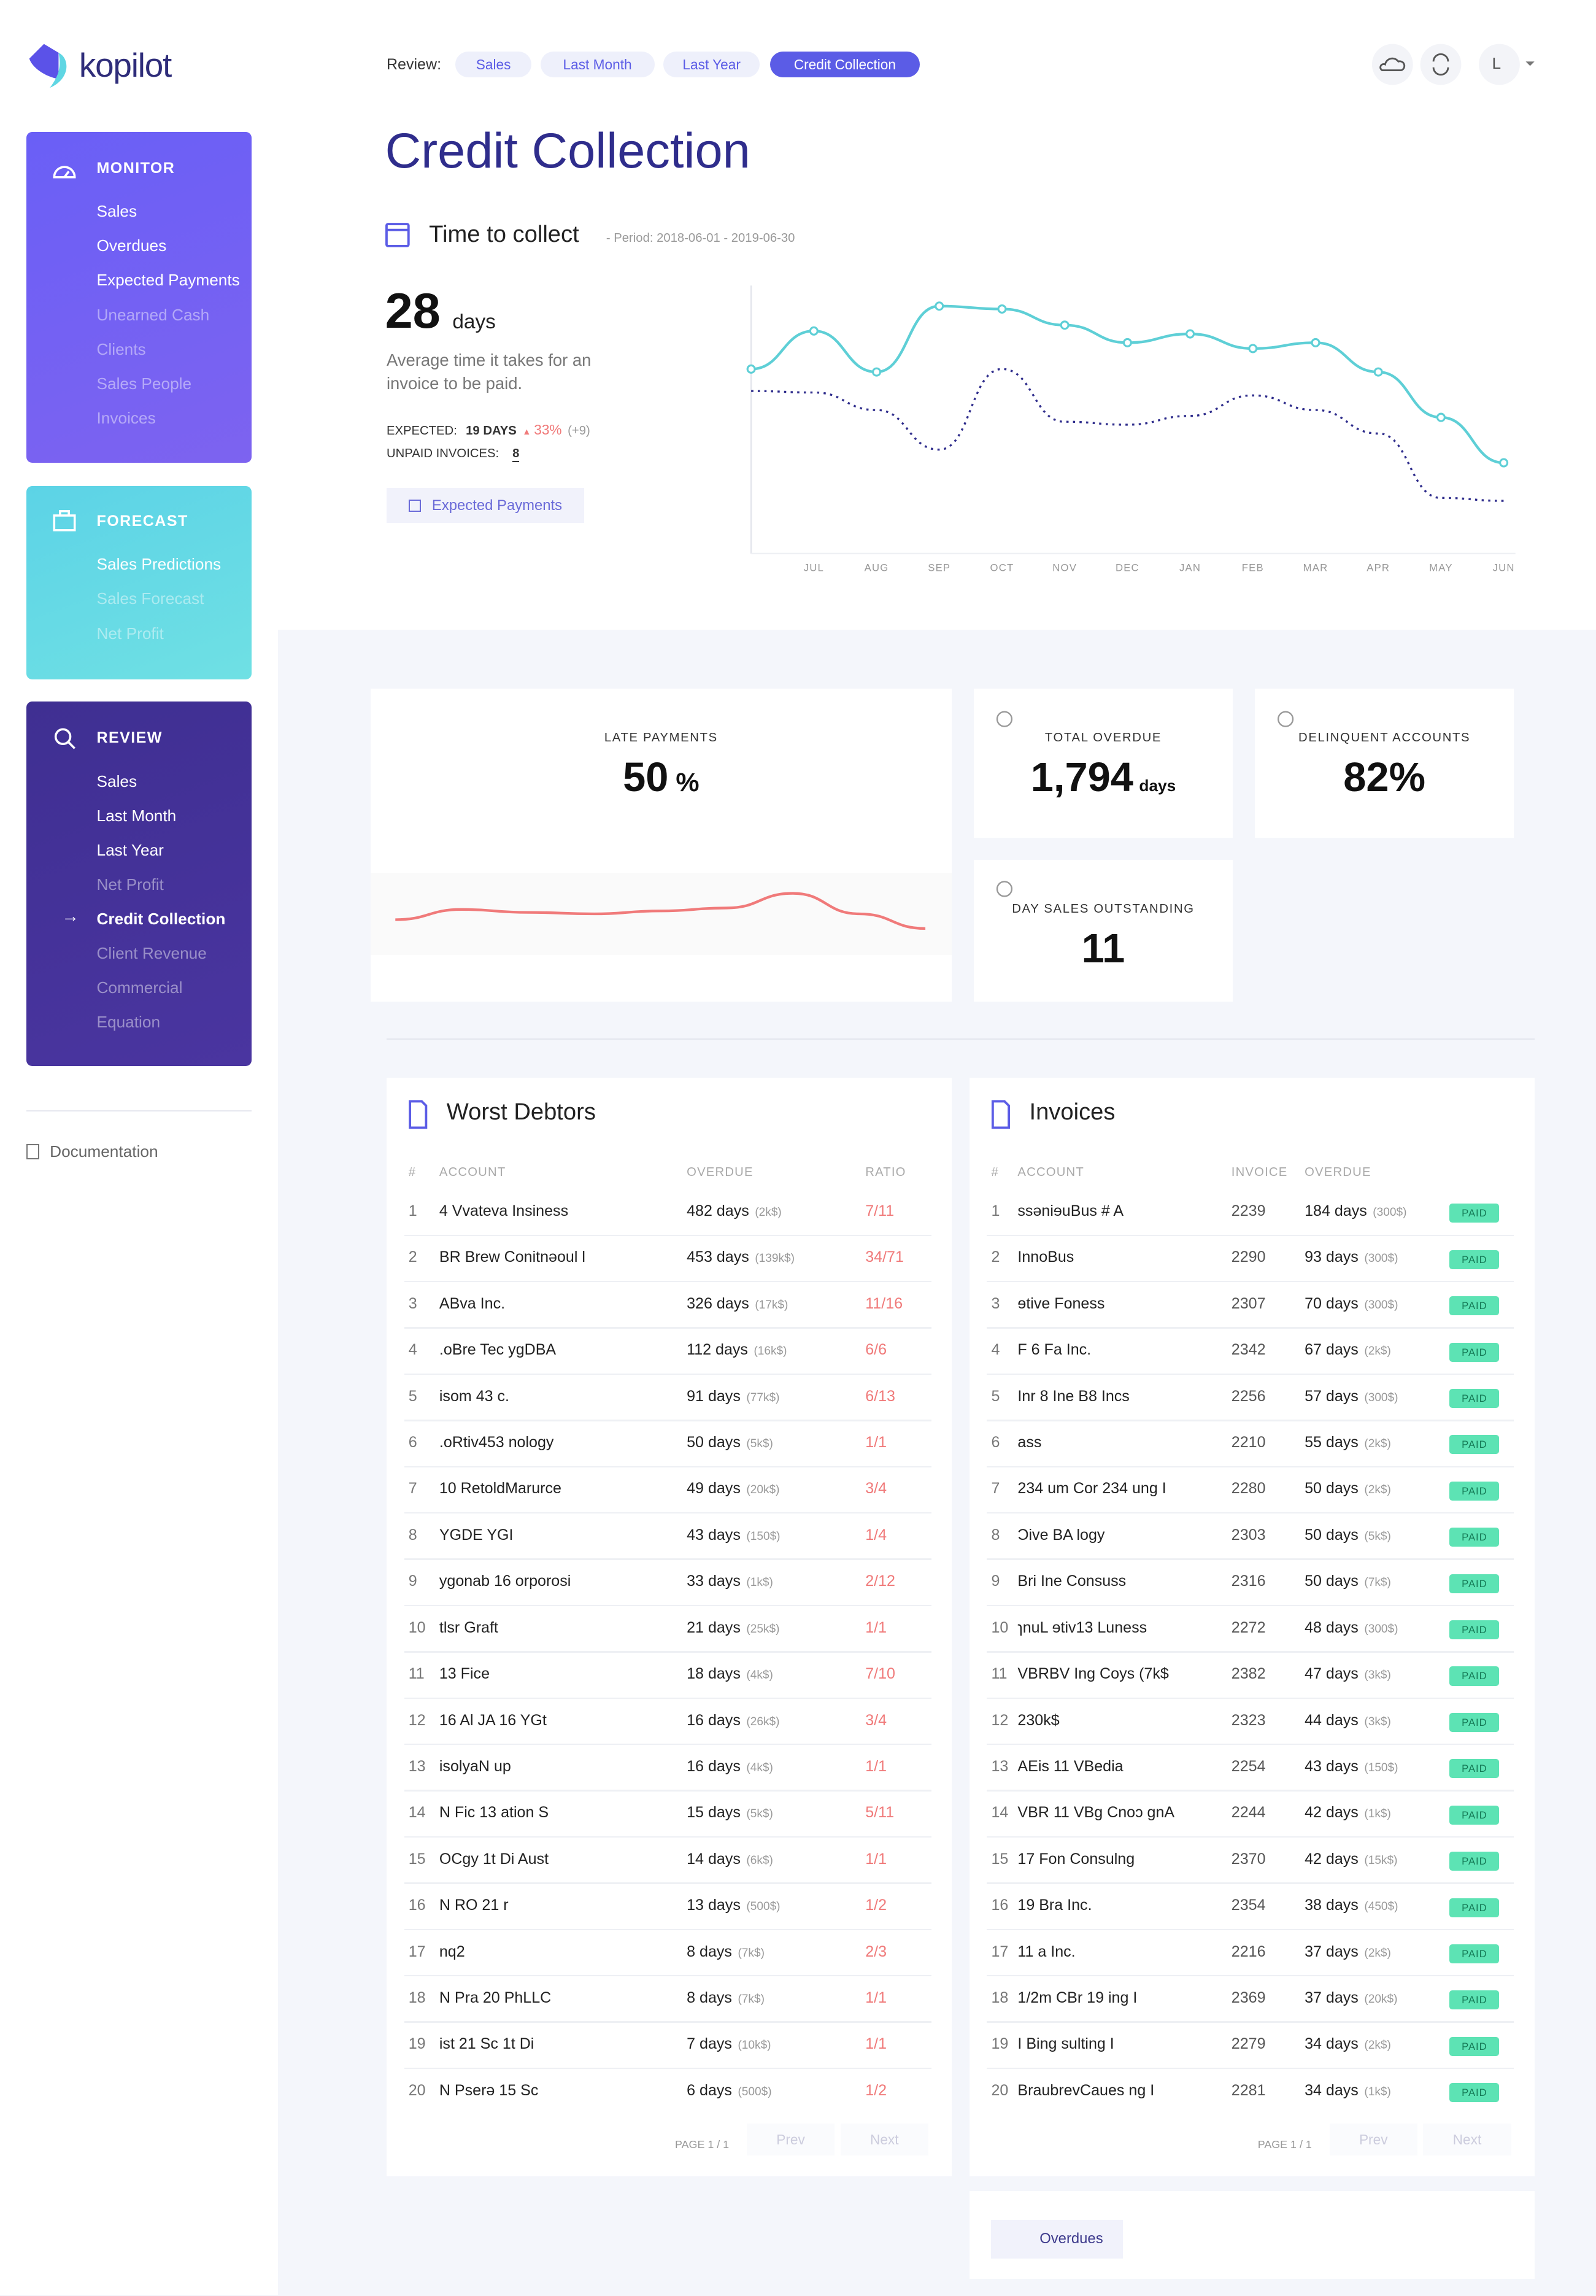 Image resolution: width=1596 pixels, height=2296 pixels. What do you see at coordinates (759, 1814) in the screenshot?
I see `amount: (5k$)` at bounding box center [759, 1814].